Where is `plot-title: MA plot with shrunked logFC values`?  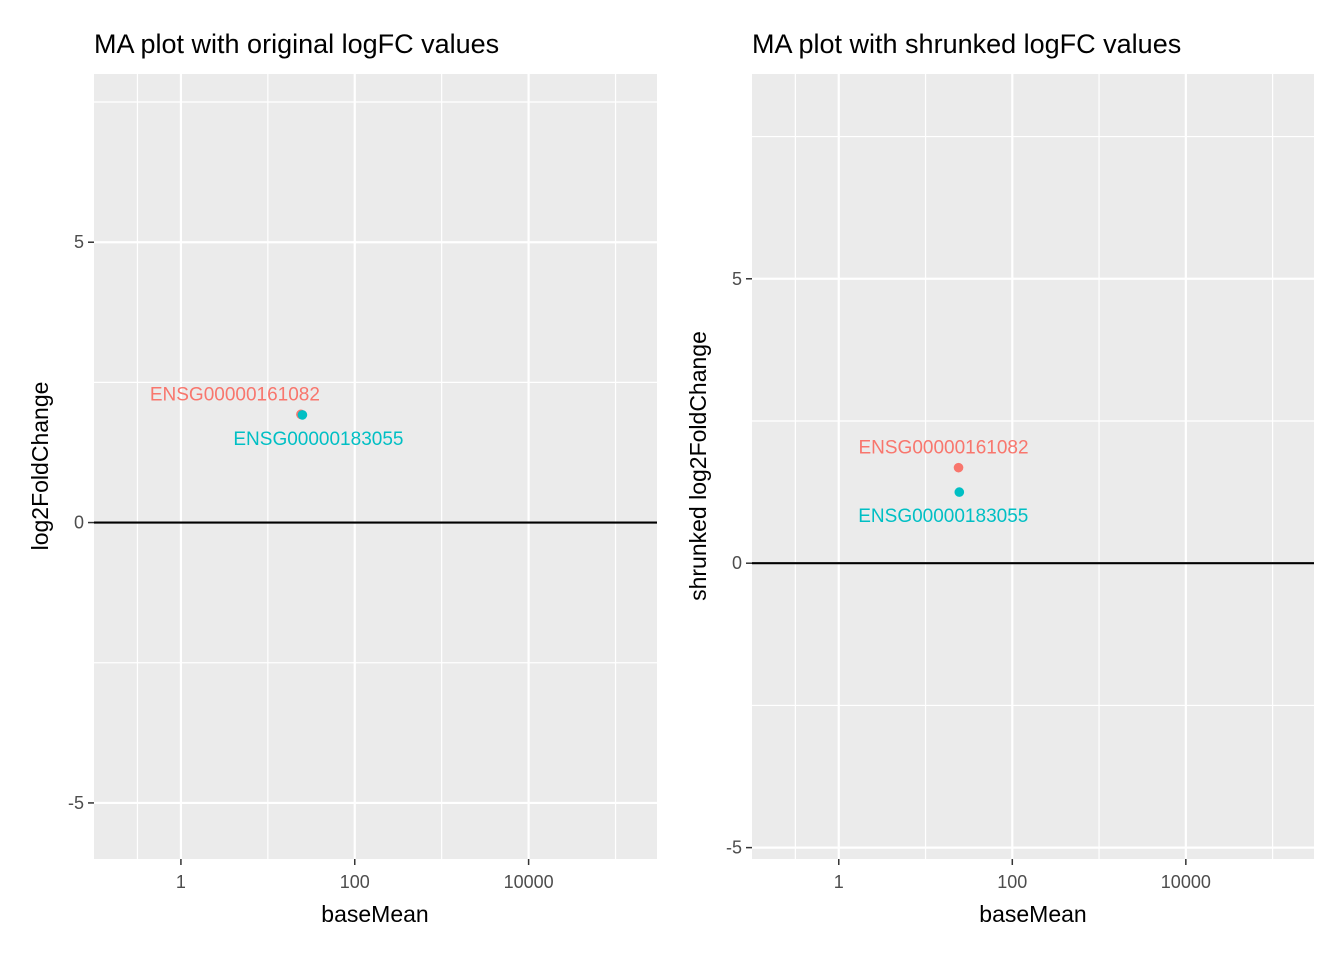 plot-title: MA plot with shrunked logFC values is located at coordinates (966, 44).